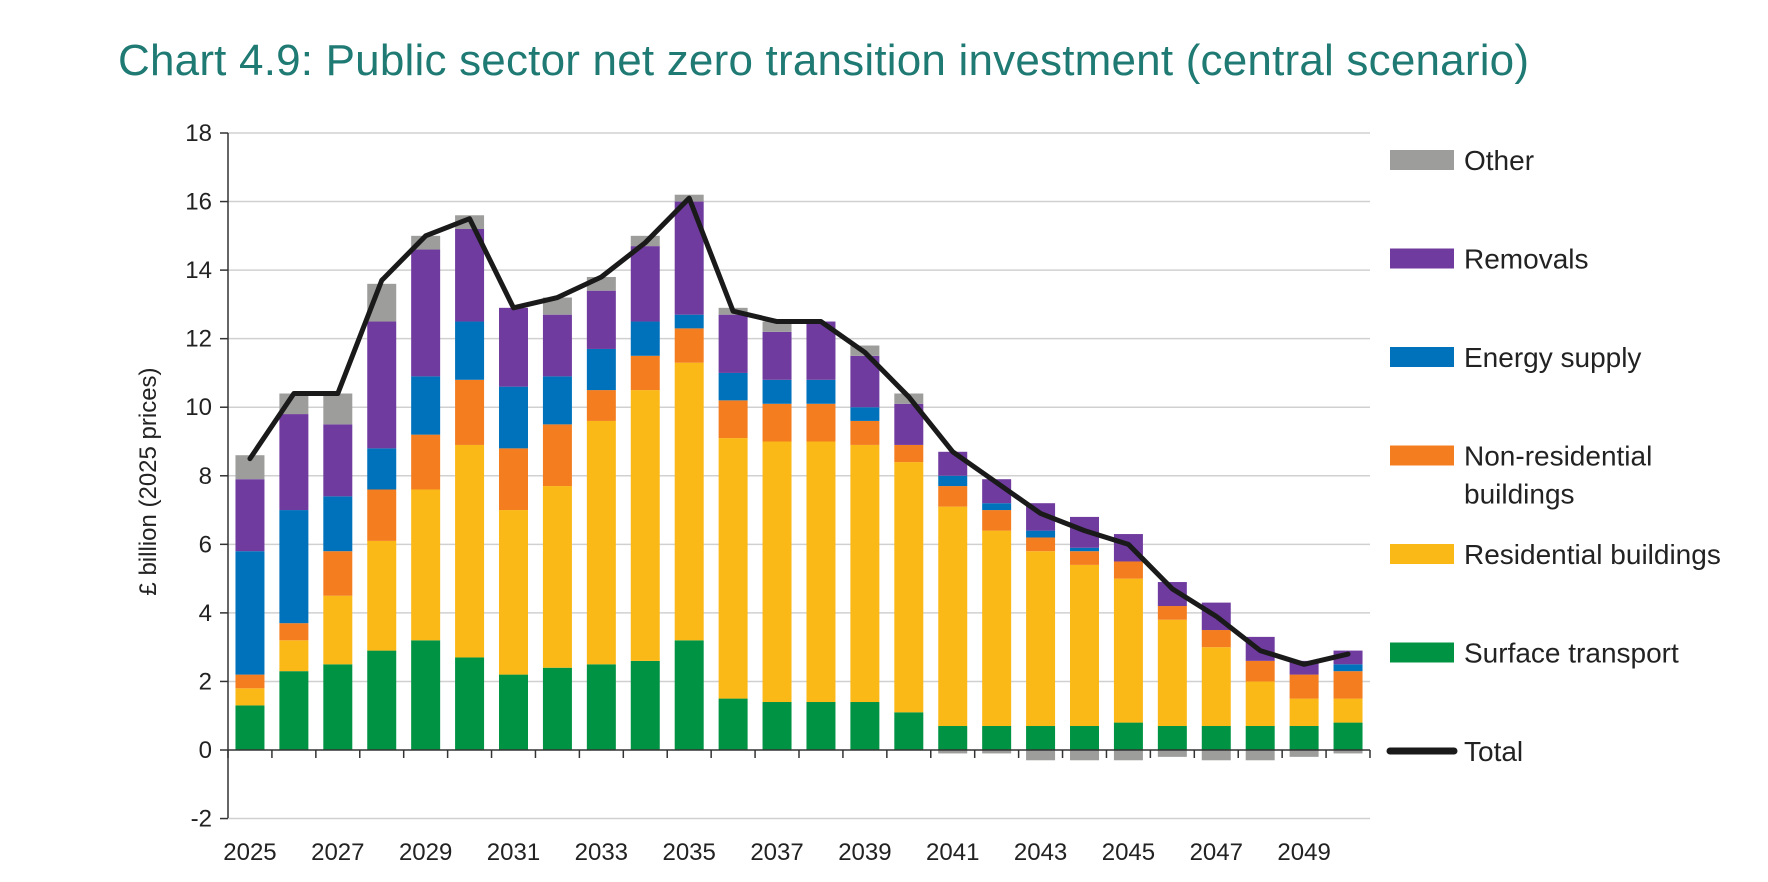 The height and width of the screenshot is (882, 1768). Describe the element at coordinates (909, 587) in the screenshot. I see `bar-segment-residential-buildings-2040` at that location.